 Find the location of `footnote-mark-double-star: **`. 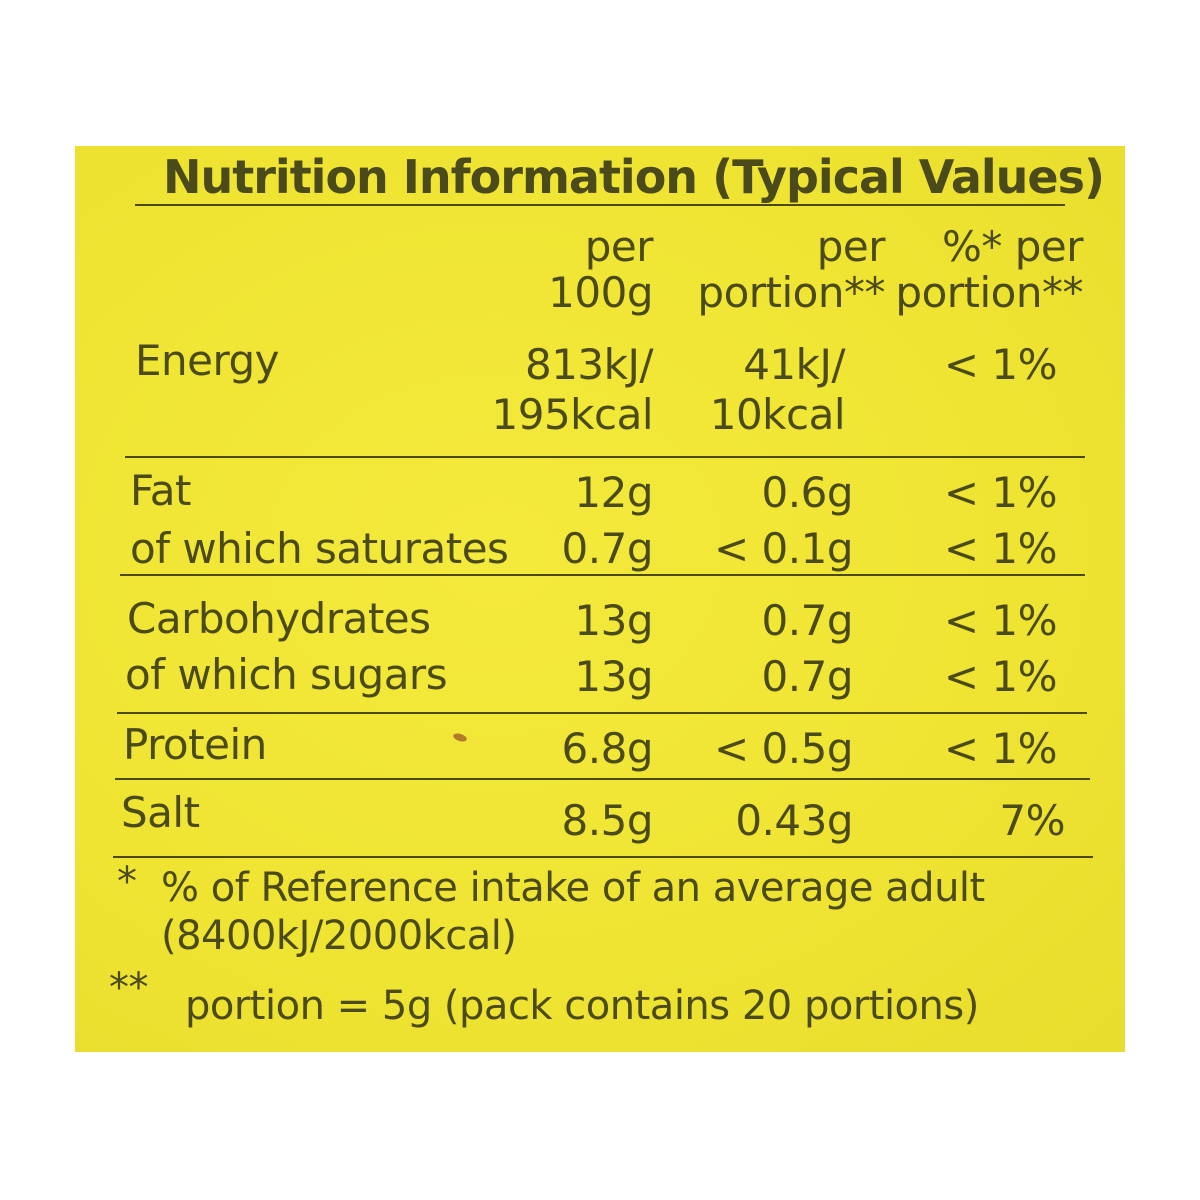

footnote-mark-double-star: ** is located at coordinates (129, 988).